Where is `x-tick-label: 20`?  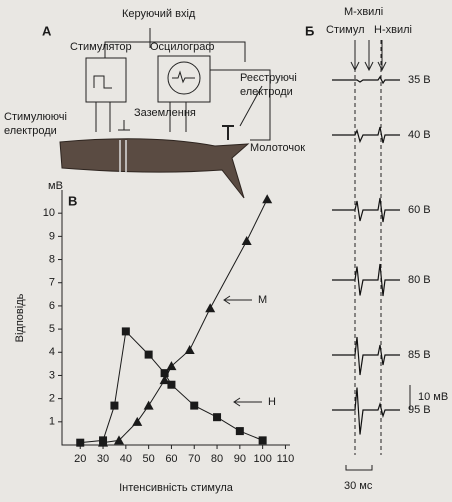 x-tick-label: 20 is located at coordinates (80, 459).